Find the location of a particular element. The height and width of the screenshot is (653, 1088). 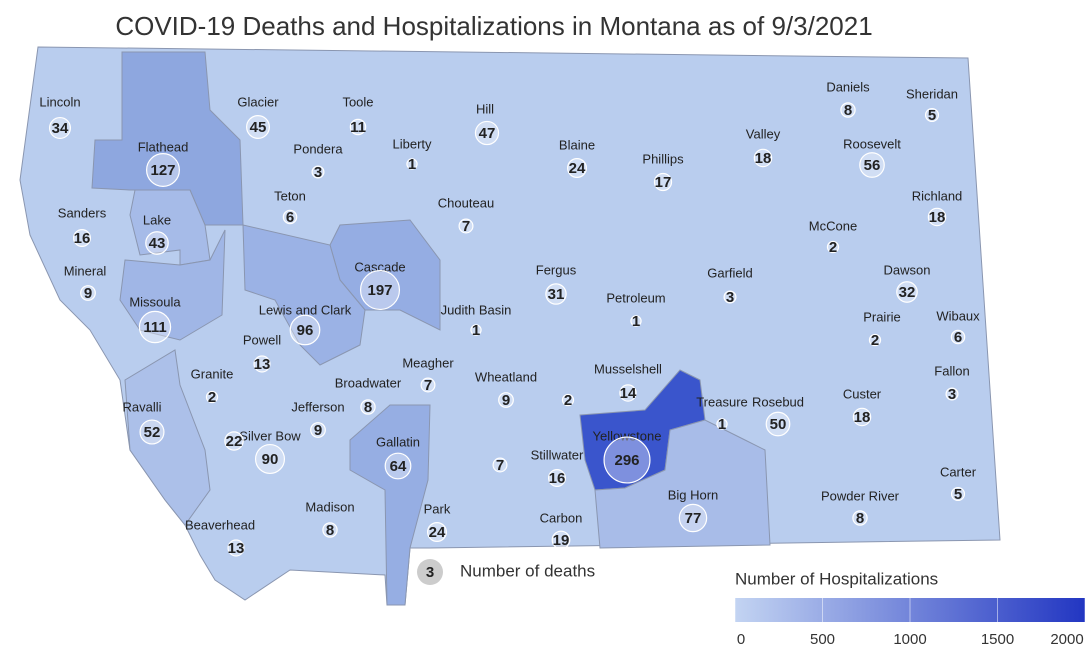

legend-value: 3 is located at coordinates (430, 572).